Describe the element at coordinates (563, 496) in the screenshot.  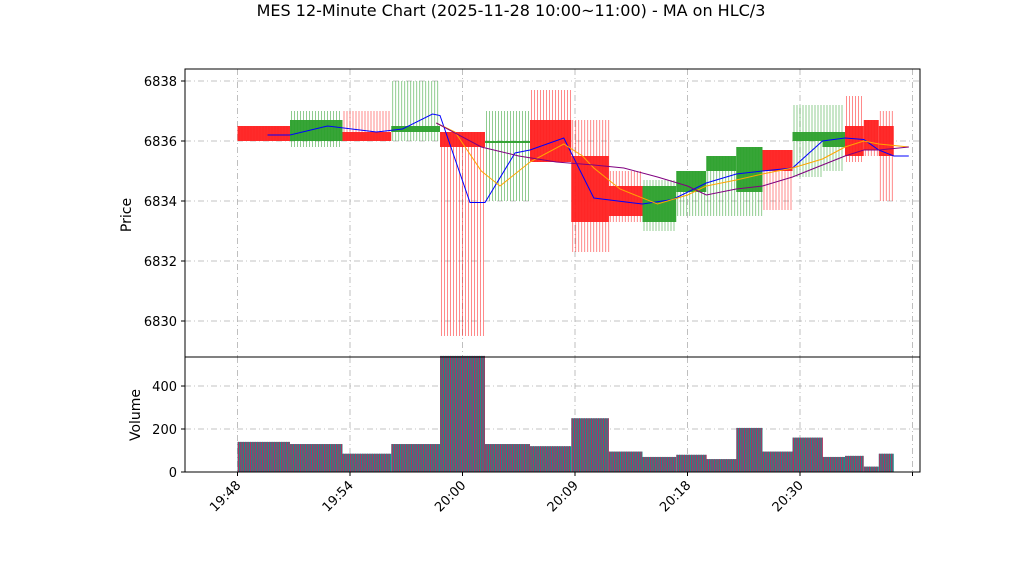
I see `x-tick-label: 20:09` at that location.